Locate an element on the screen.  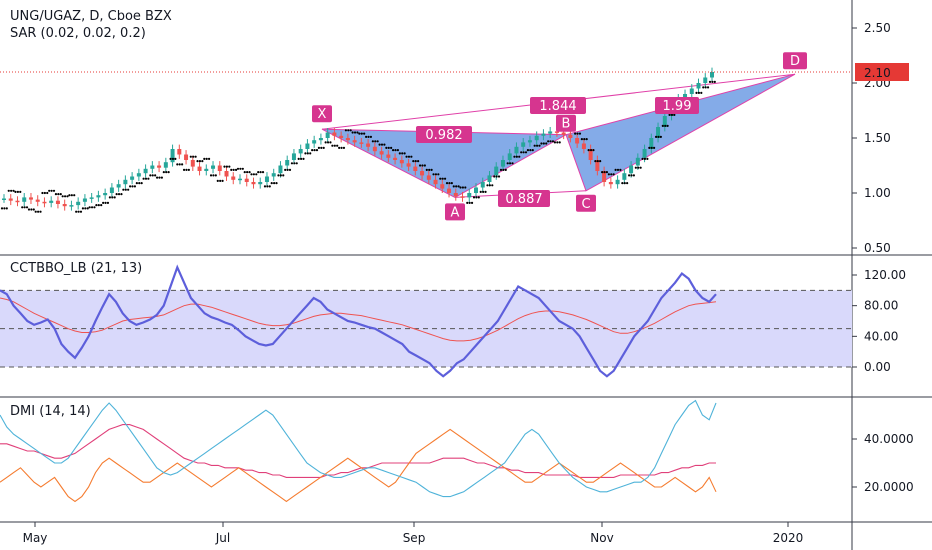
price-tick-label: 1.00 is located at coordinates (877, 193).